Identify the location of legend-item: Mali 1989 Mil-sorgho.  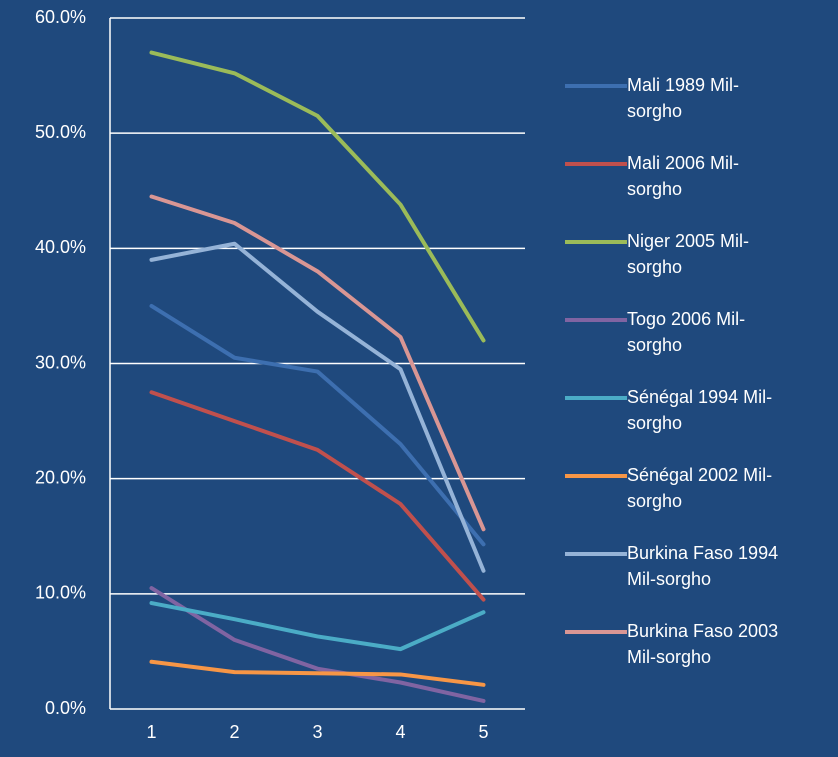
(695, 105).